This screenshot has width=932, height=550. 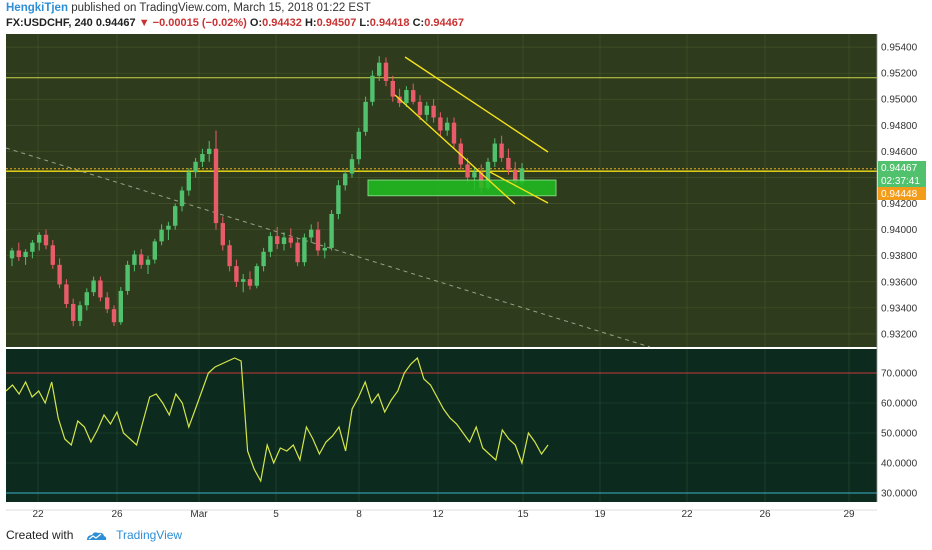 I want to click on price-tick-label: 0.93400, so click(x=899, y=308).